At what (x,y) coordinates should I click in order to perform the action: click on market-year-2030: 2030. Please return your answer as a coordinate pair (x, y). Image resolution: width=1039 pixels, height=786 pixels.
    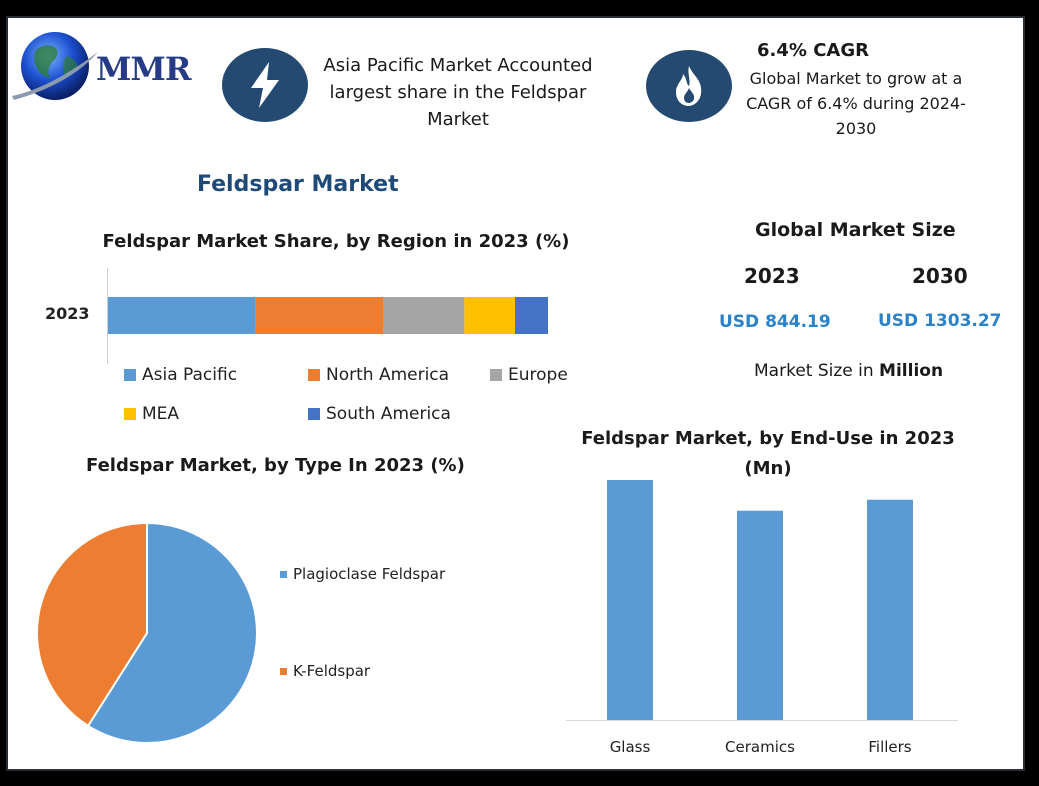
    Looking at the image, I should click on (940, 276).